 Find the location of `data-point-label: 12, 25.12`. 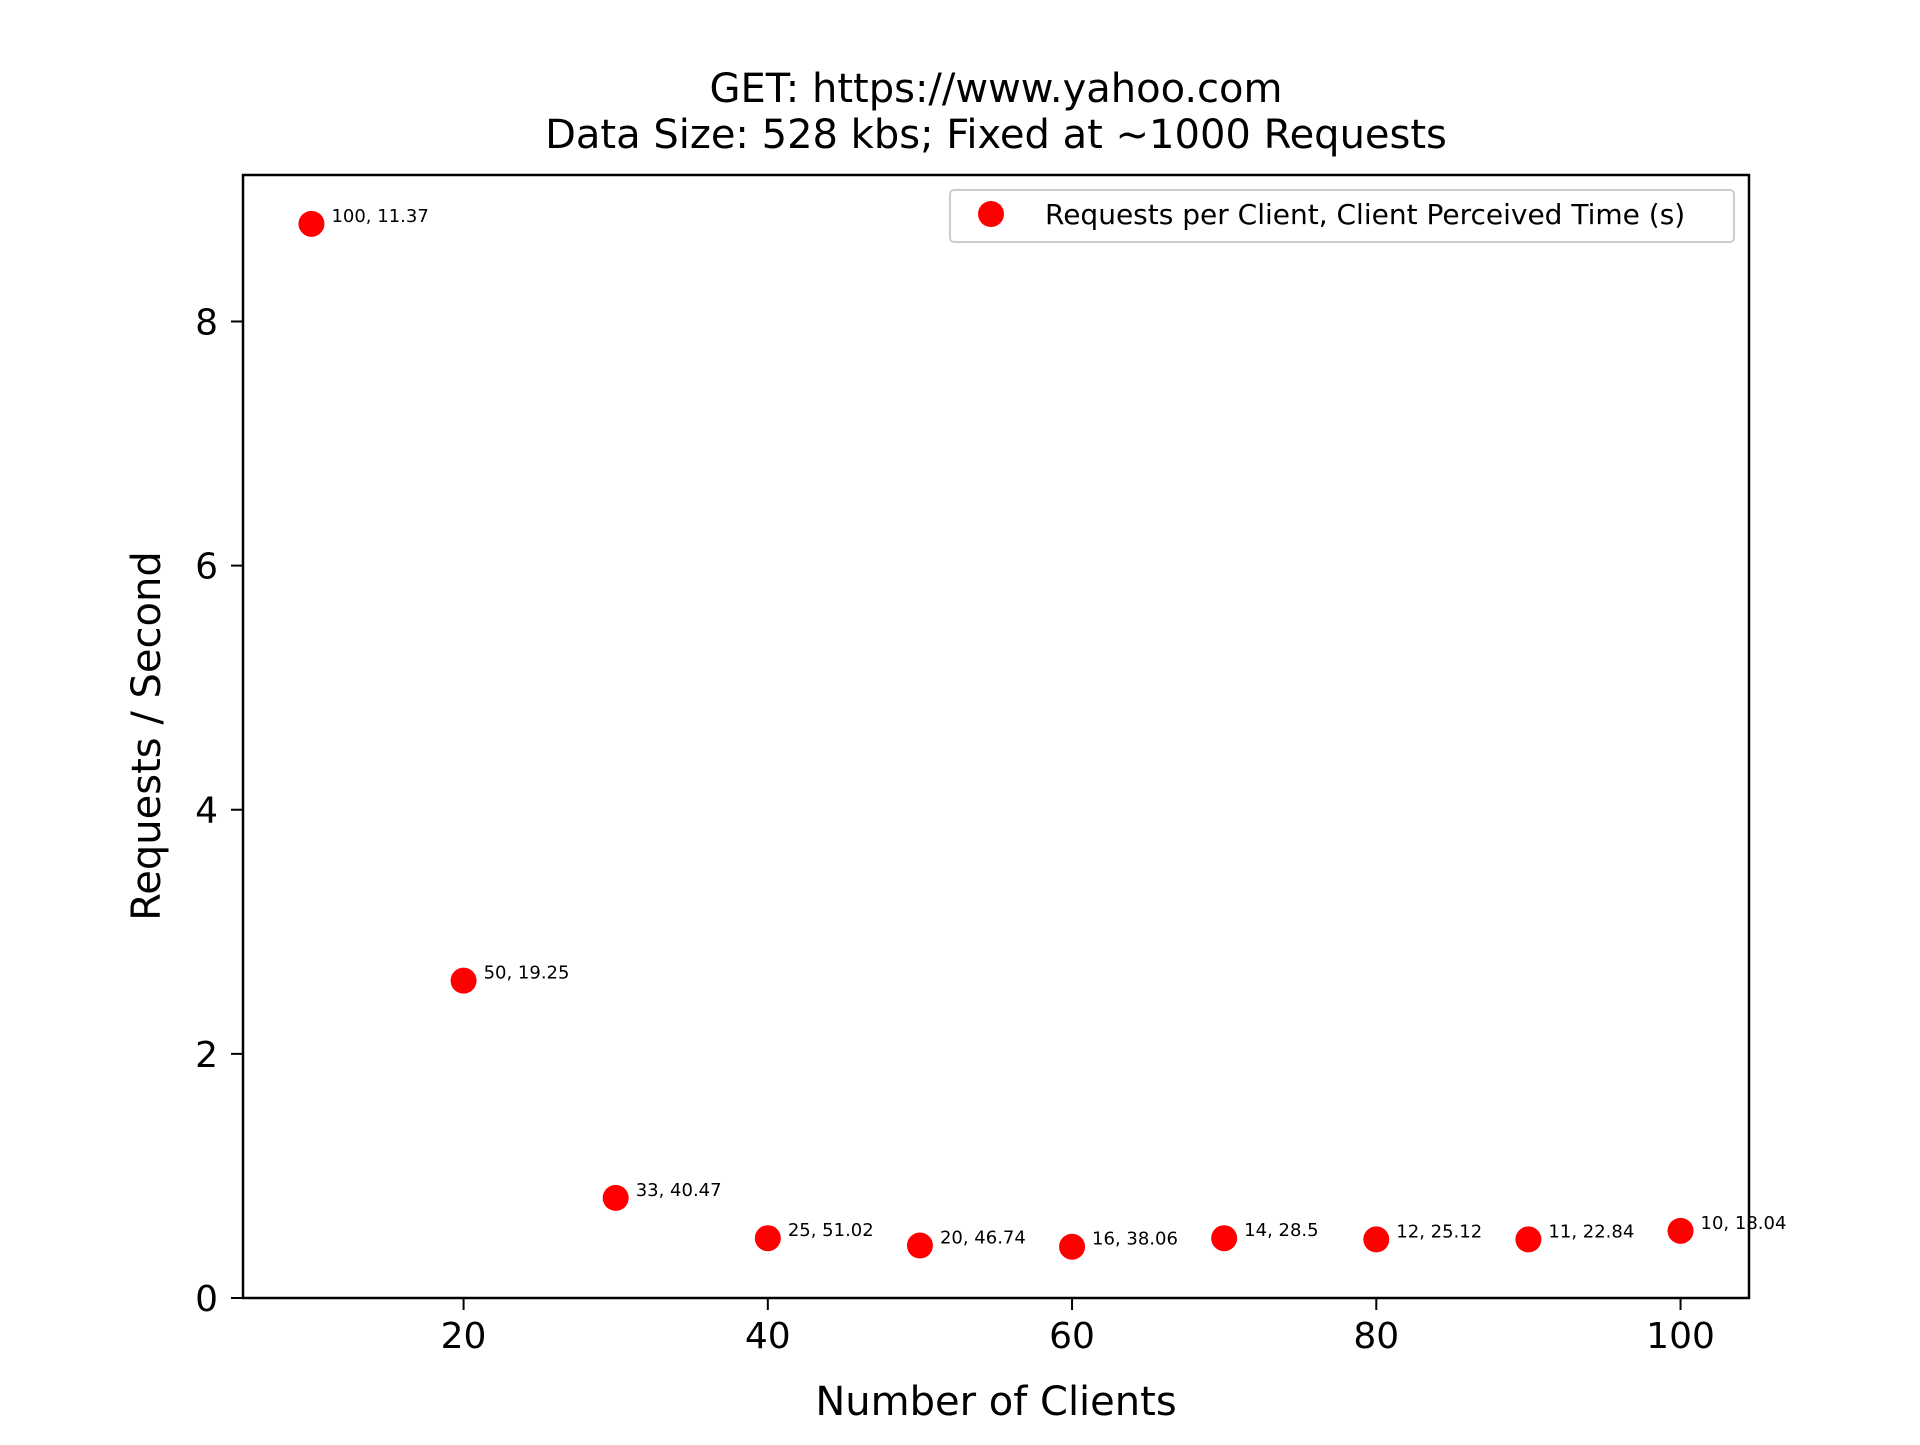

data-point-label: 12, 25.12 is located at coordinates (1439, 1231).